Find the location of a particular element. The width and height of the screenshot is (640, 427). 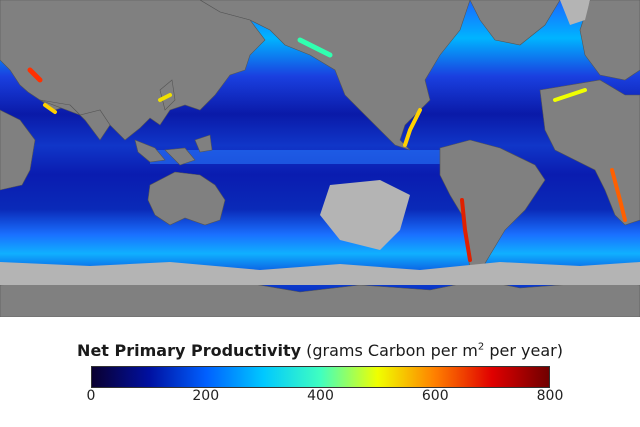

legend-tick-label: 0 is located at coordinates (91, 396).